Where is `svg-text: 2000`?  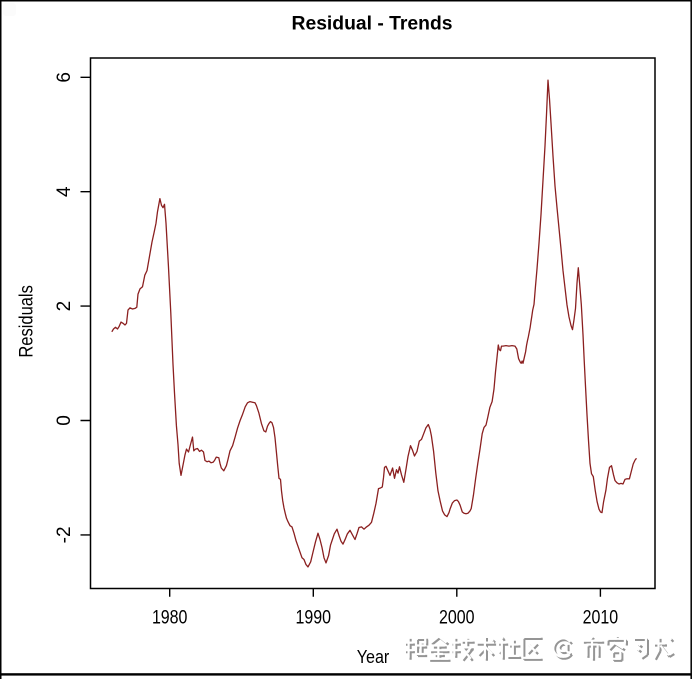
svg-text: 2000 is located at coordinates (457, 618).